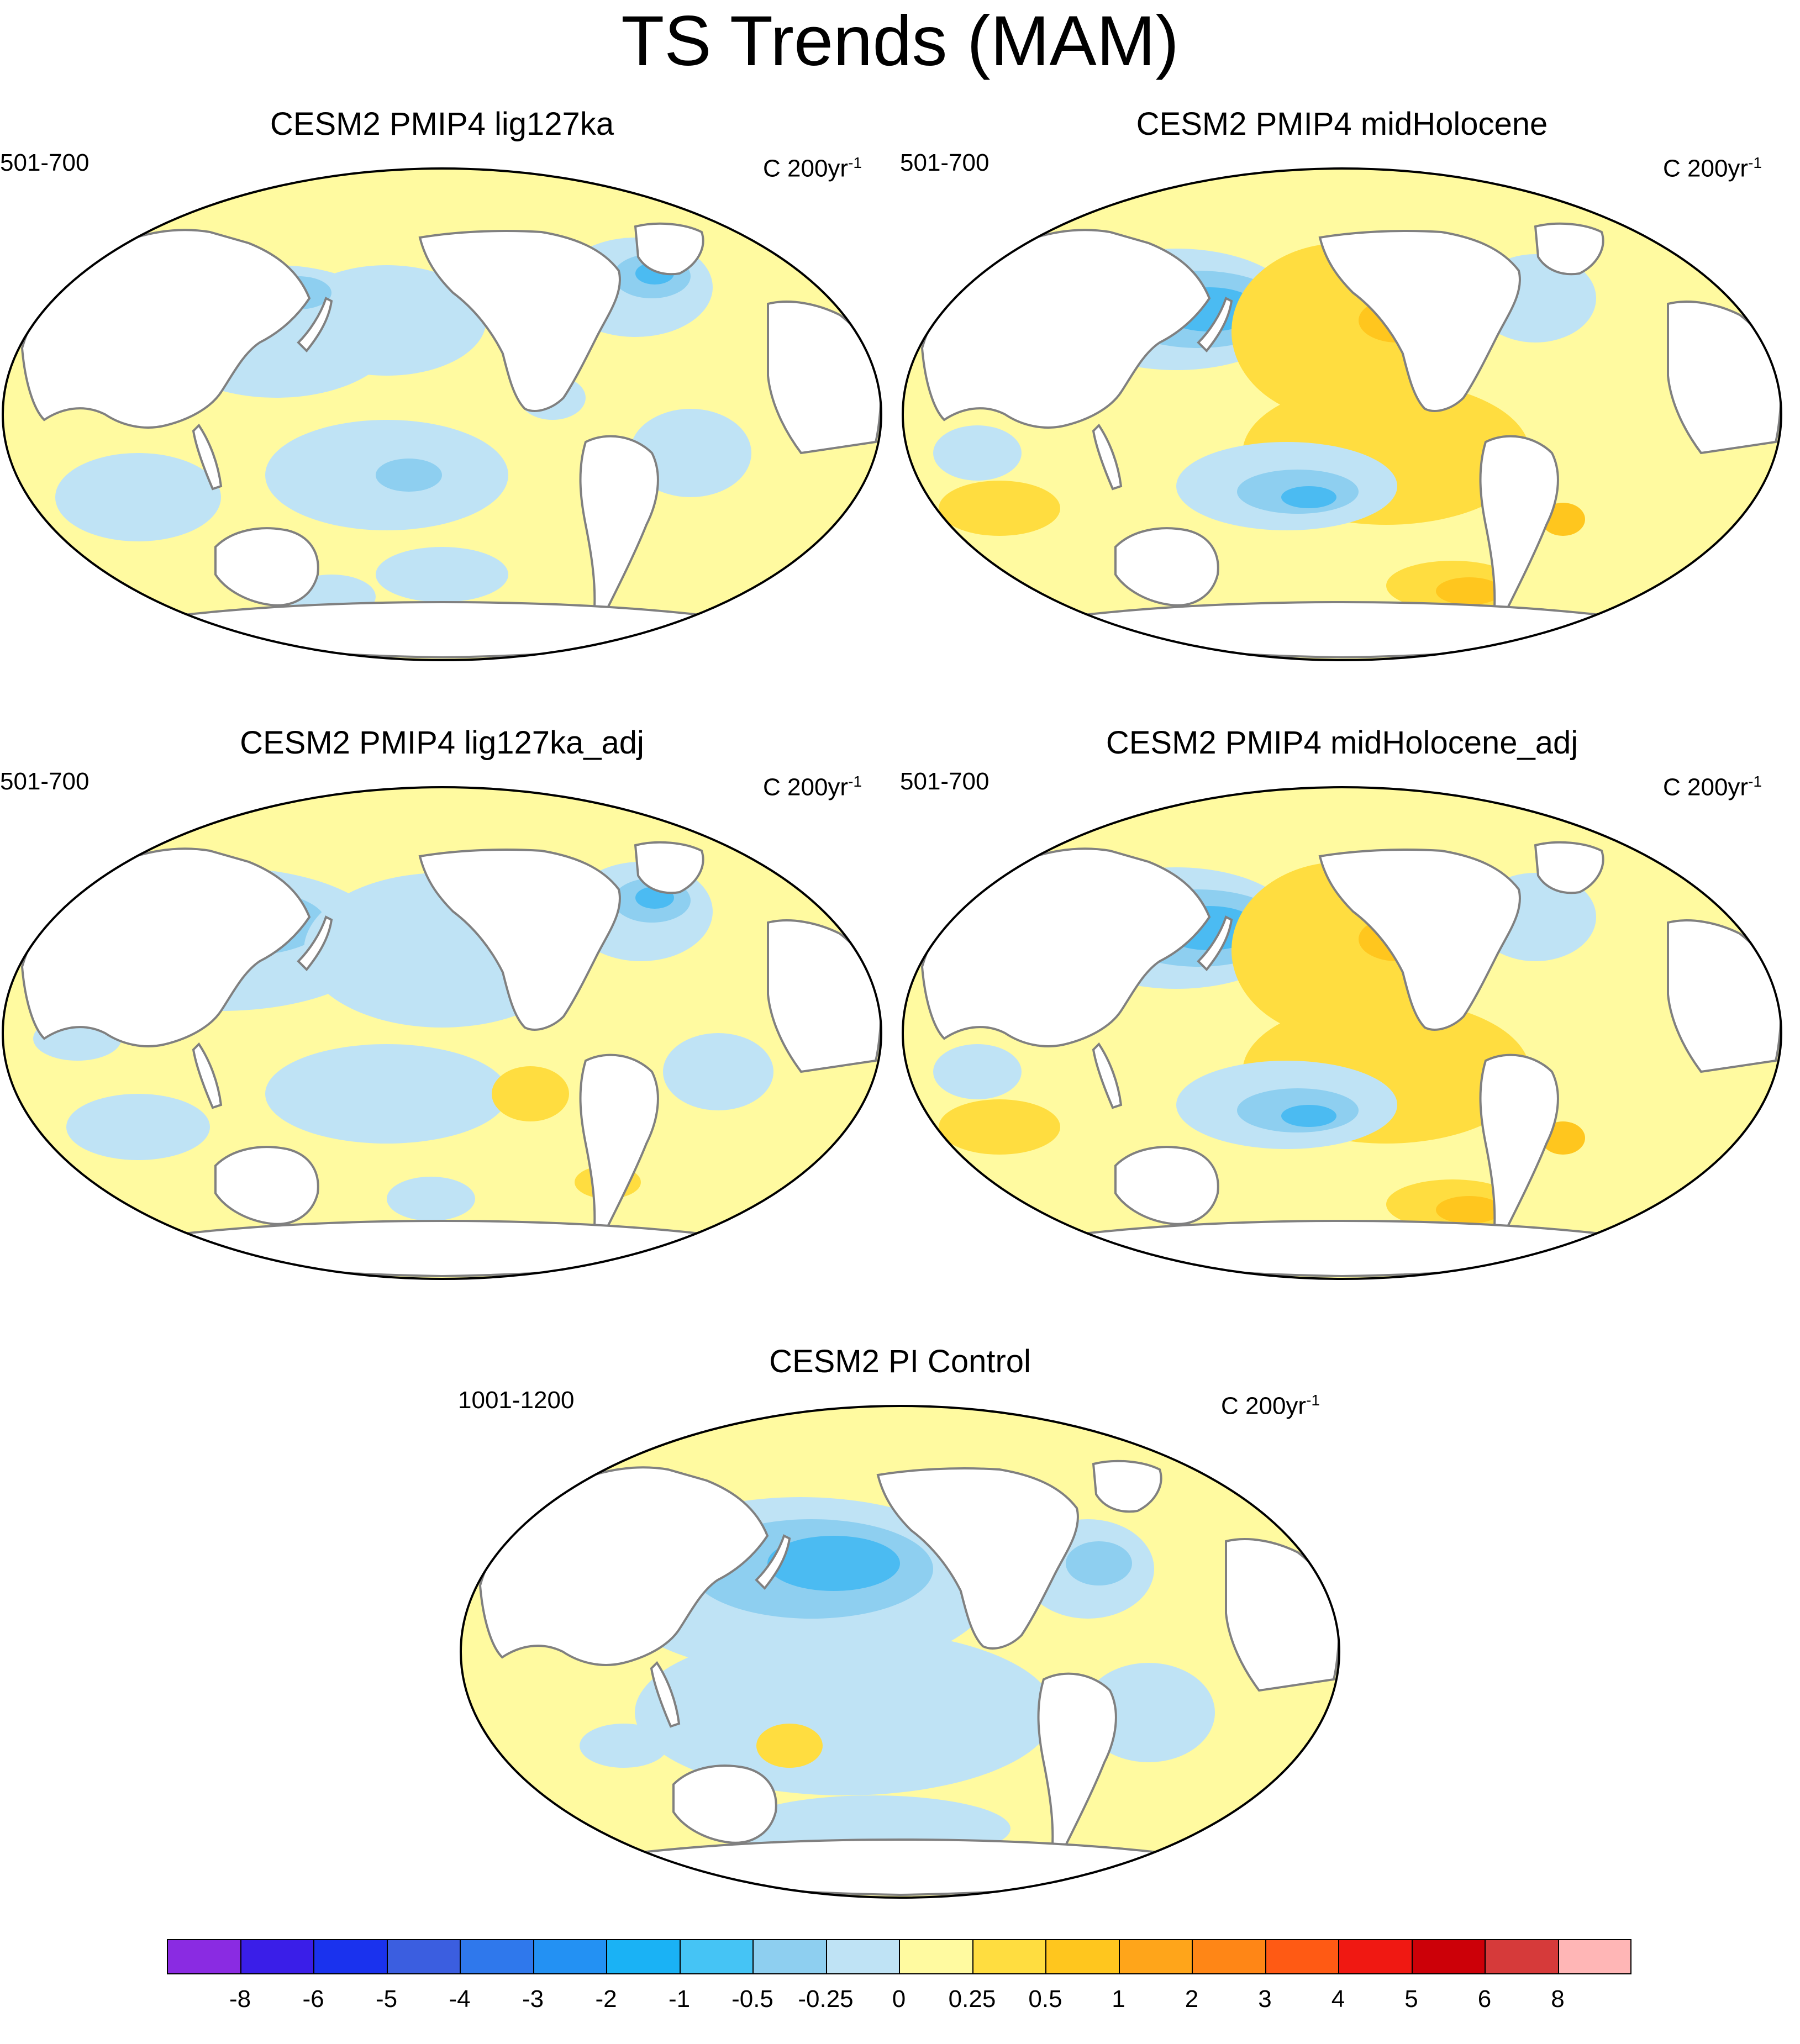 The width and height of the screenshot is (1800, 2044). I want to click on panel-title: CESM2 PMIP4 lig127ka_adj, so click(442, 743).